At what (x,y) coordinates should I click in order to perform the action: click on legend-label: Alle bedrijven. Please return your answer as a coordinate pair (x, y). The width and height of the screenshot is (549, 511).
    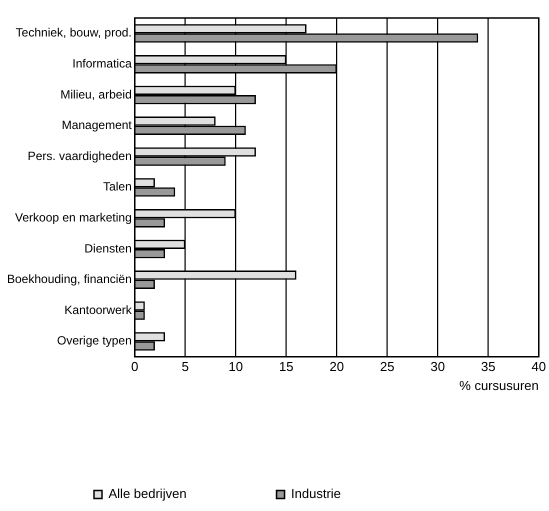
    Looking at the image, I should click on (147, 494).